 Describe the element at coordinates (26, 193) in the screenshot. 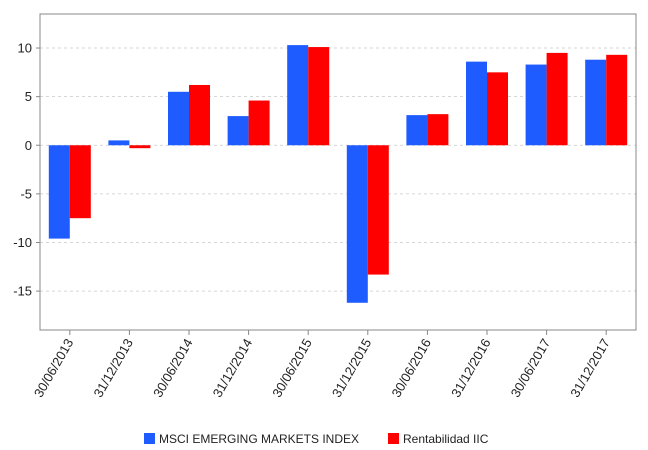

I see `y-tick-label: -5` at that location.